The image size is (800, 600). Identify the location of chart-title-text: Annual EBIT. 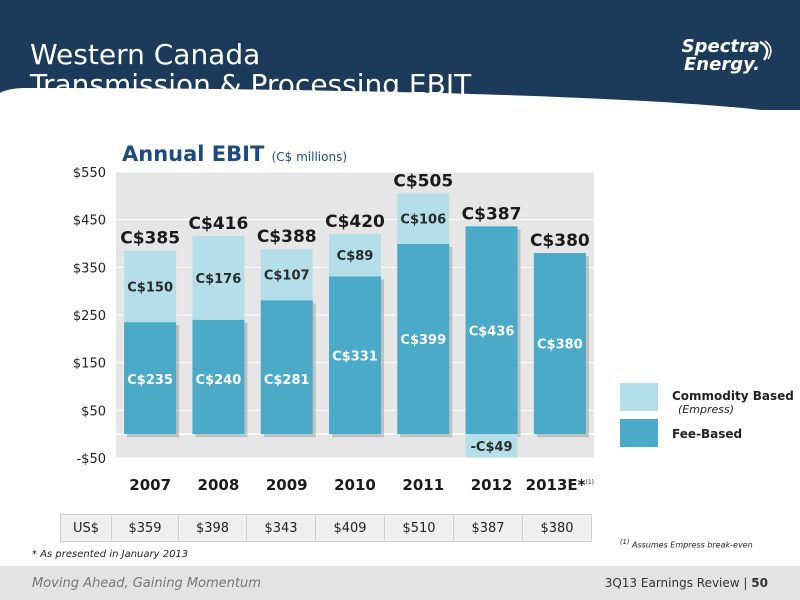
(193, 154).